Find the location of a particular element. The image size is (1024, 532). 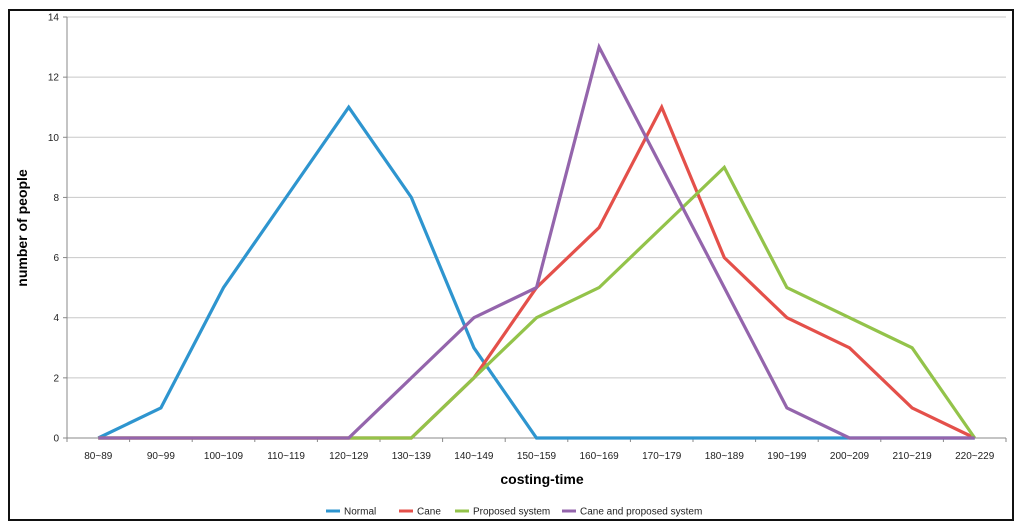

x-tick-label: 120~129 is located at coordinates (349, 456).